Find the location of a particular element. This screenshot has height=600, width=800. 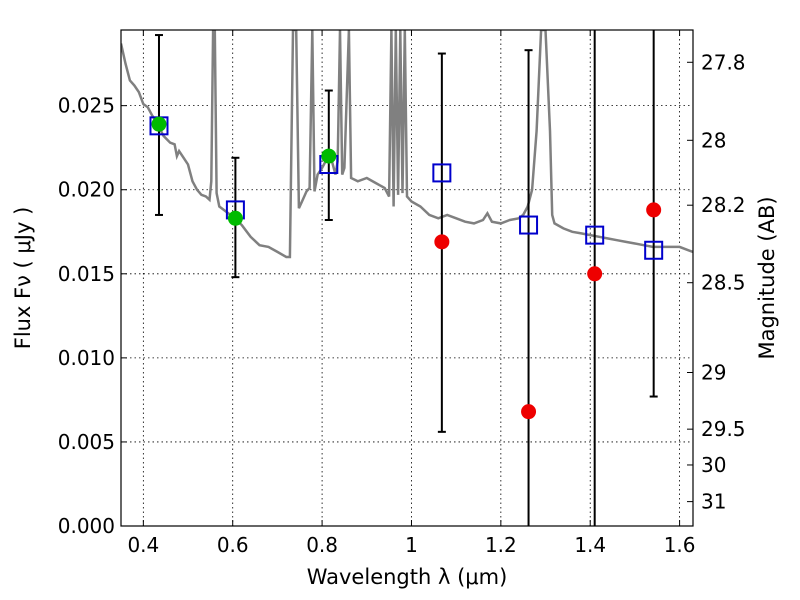

right-tick-label: 30 is located at coordinates (713, 465).